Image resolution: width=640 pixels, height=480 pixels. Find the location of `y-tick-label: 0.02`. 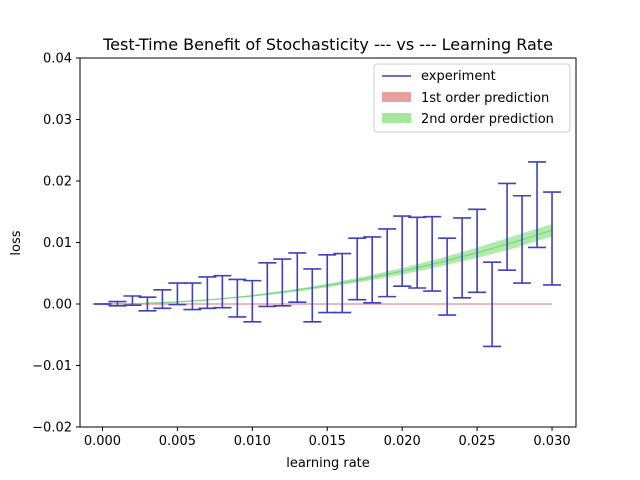

y-tick-label: 0.02 is located at coordinates (57, 182).